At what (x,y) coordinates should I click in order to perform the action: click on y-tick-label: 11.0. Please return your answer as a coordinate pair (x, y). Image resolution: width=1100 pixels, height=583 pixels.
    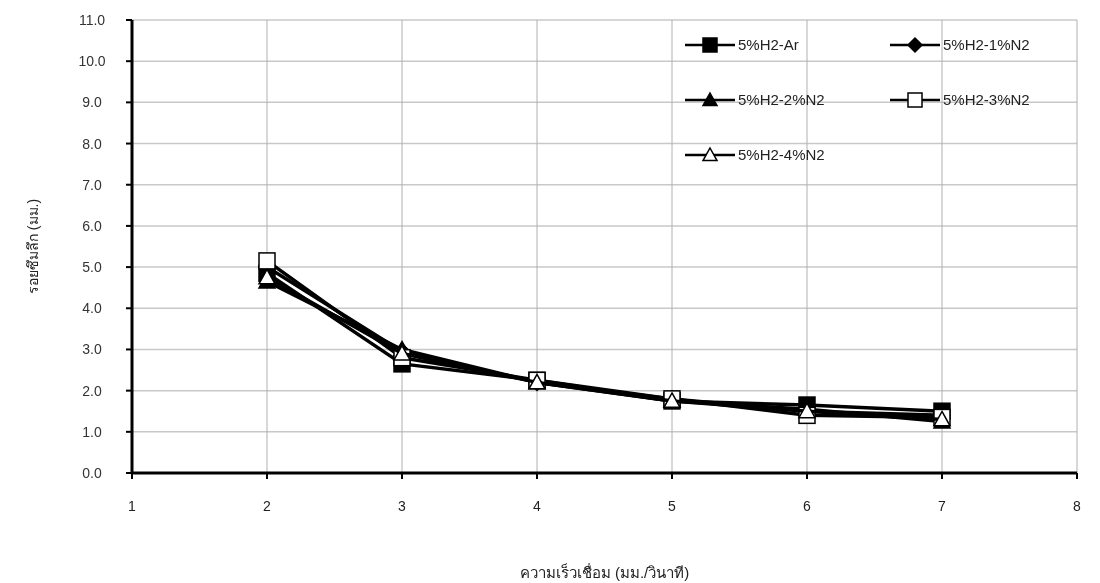
    Looking at the image, I should click on (92, 20).